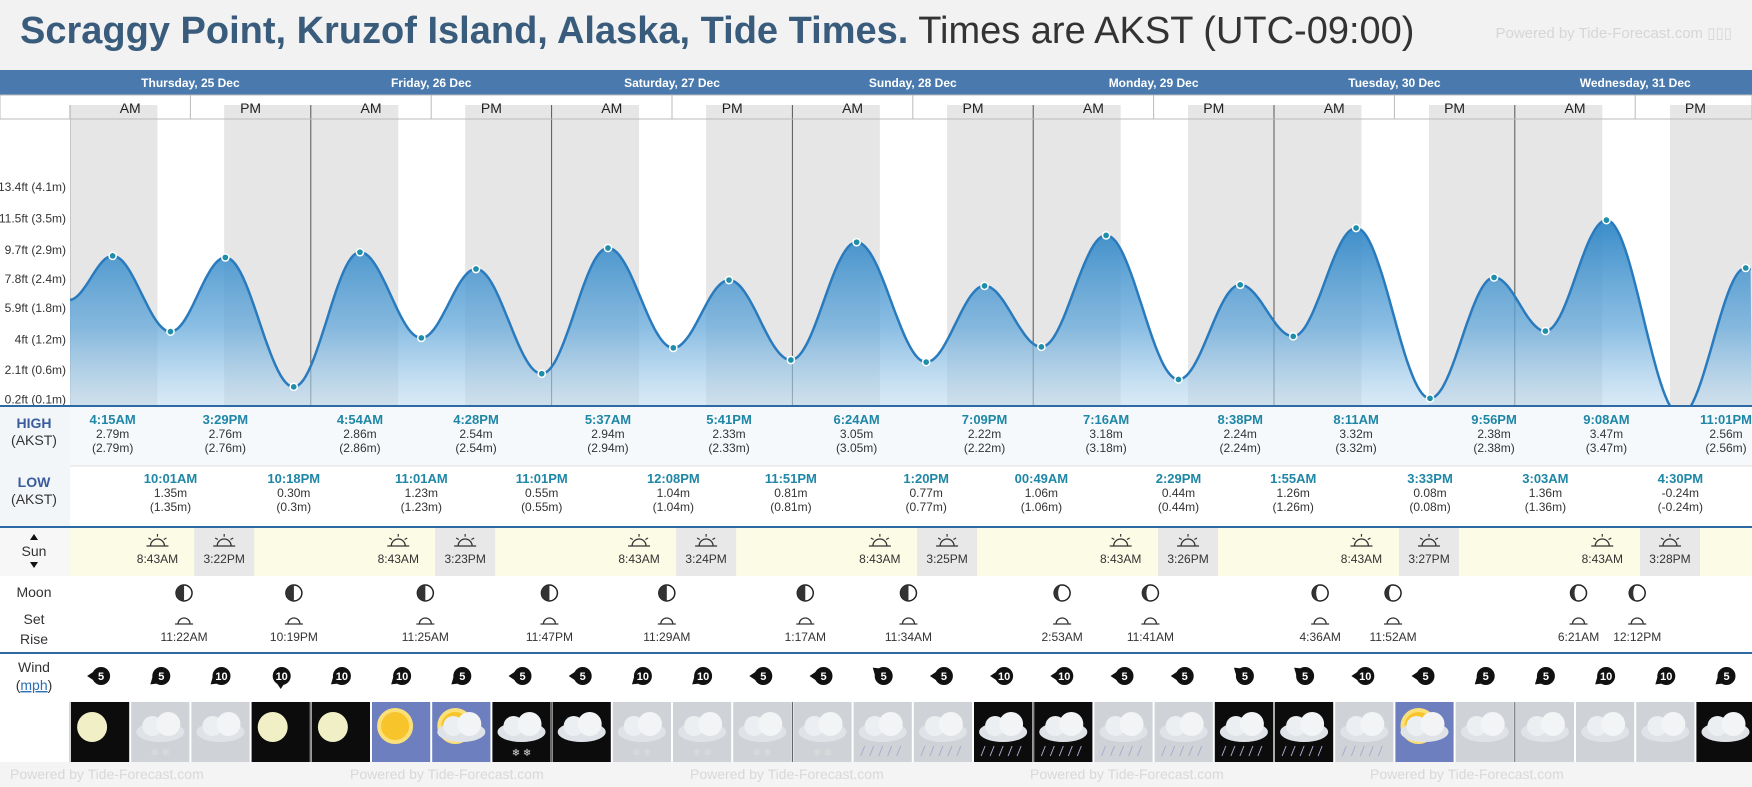  Describe the element at coordinates (35, 308) in the screenshot. I see `y-tick-label: 5.9ft (1.8m)` at that location.